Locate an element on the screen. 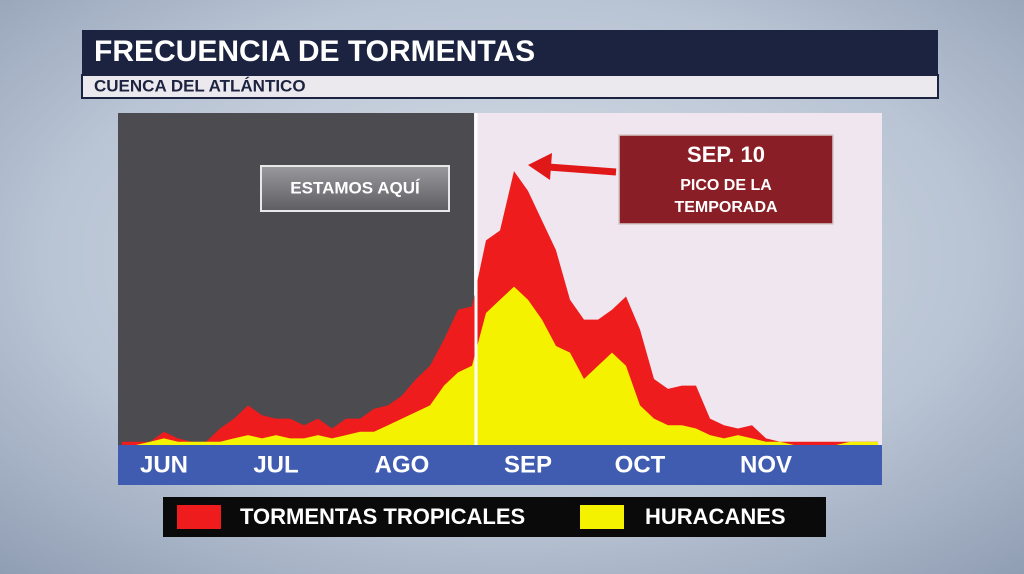 The height and width of the screenshot is (574, 1024). annotation: ESTAMOS AQUÍ is located at coordinates (355, 187).